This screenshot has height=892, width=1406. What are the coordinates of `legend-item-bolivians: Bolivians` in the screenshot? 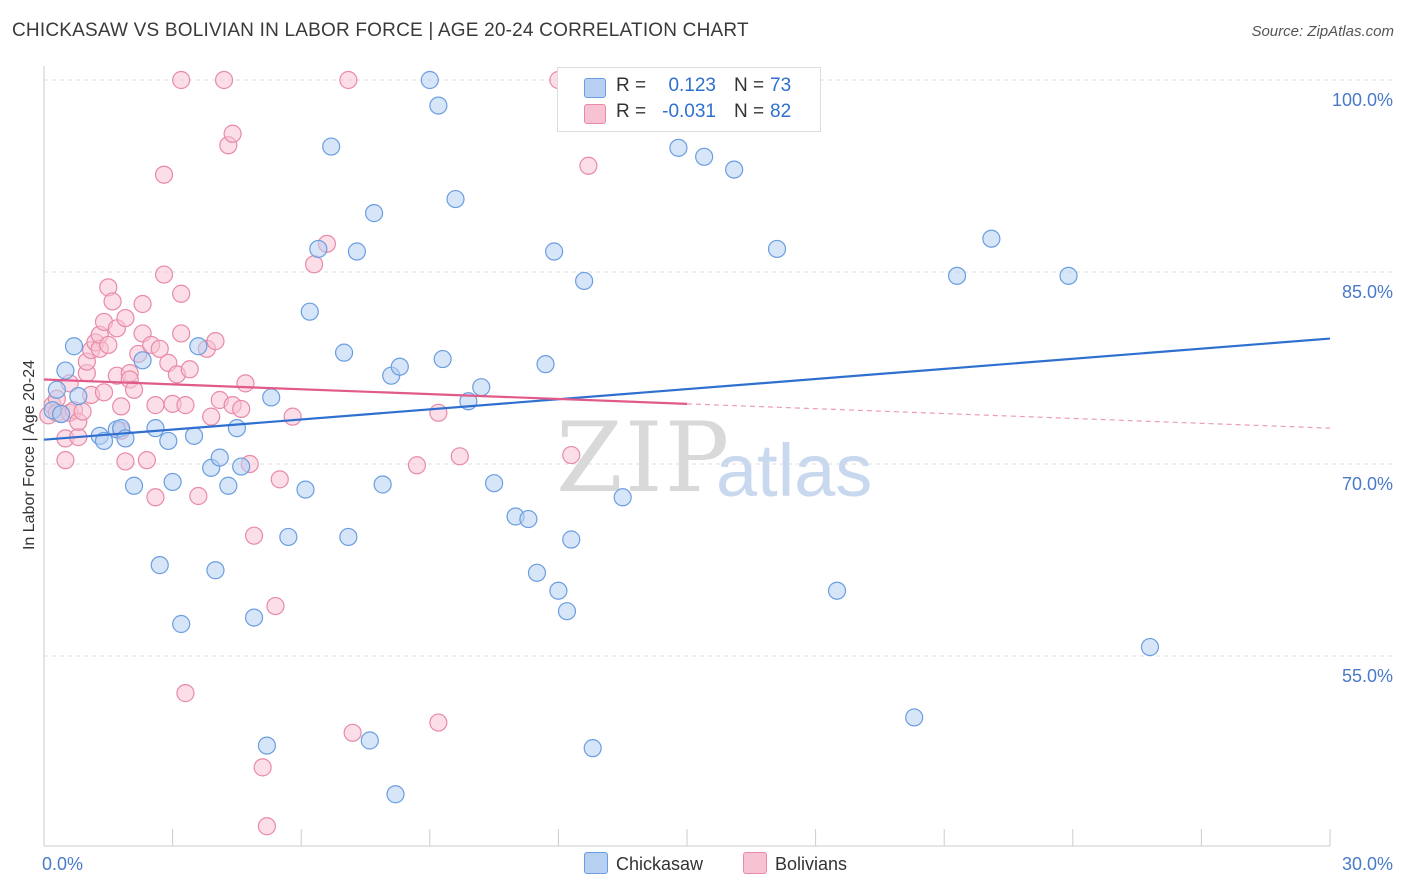 It's located at (795, 863).